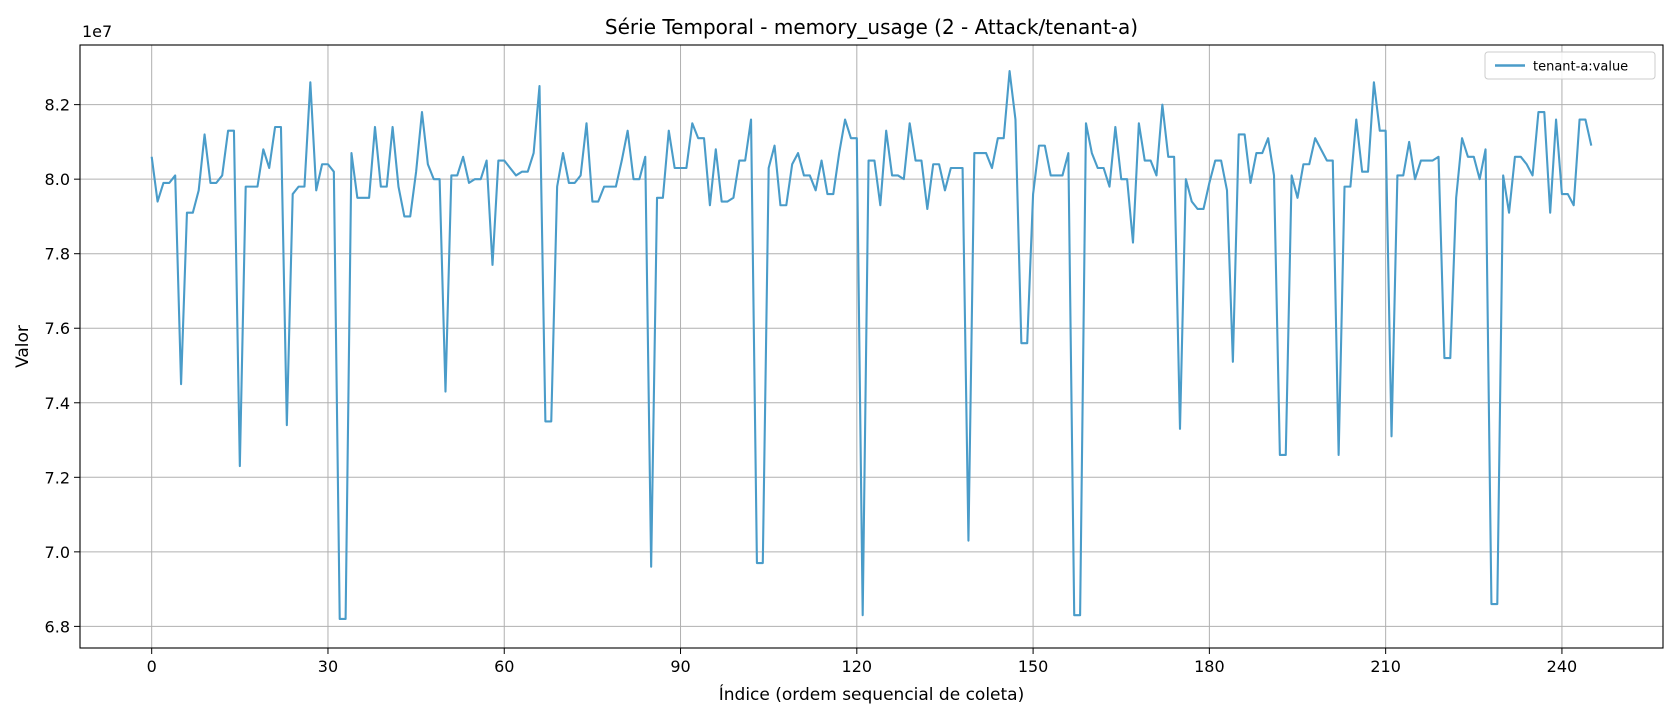  Describe the element at coordinates (857, 666) in the screenshot. I see `x-tick-label: 120` at that location.